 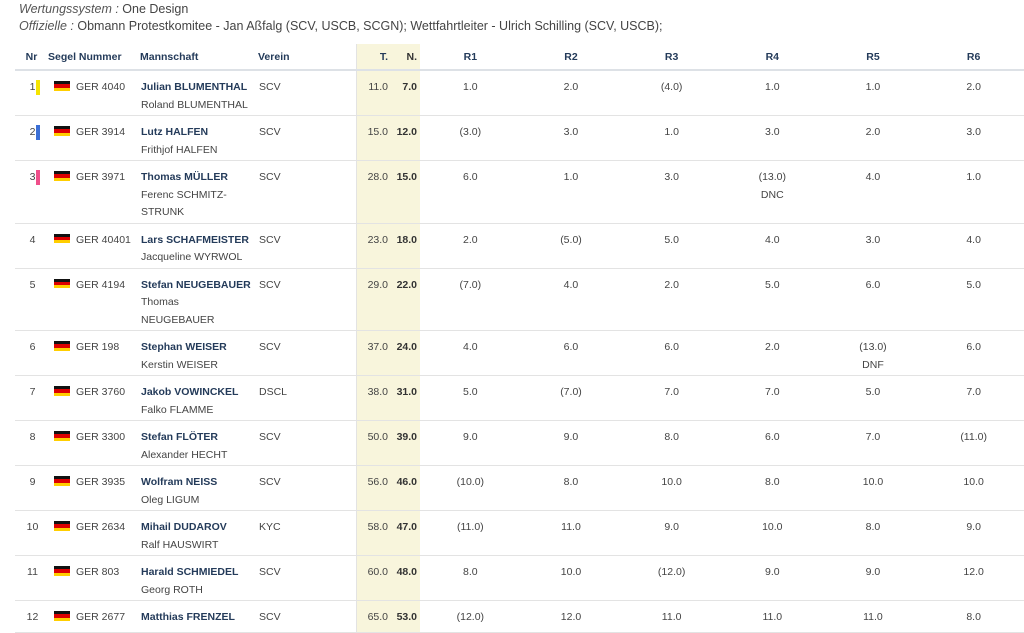 What do you see at coordinates (179, 482) in the screenshot?
I see `skipper-link: Wolfram NEISS` at bounding box center [179, 482].